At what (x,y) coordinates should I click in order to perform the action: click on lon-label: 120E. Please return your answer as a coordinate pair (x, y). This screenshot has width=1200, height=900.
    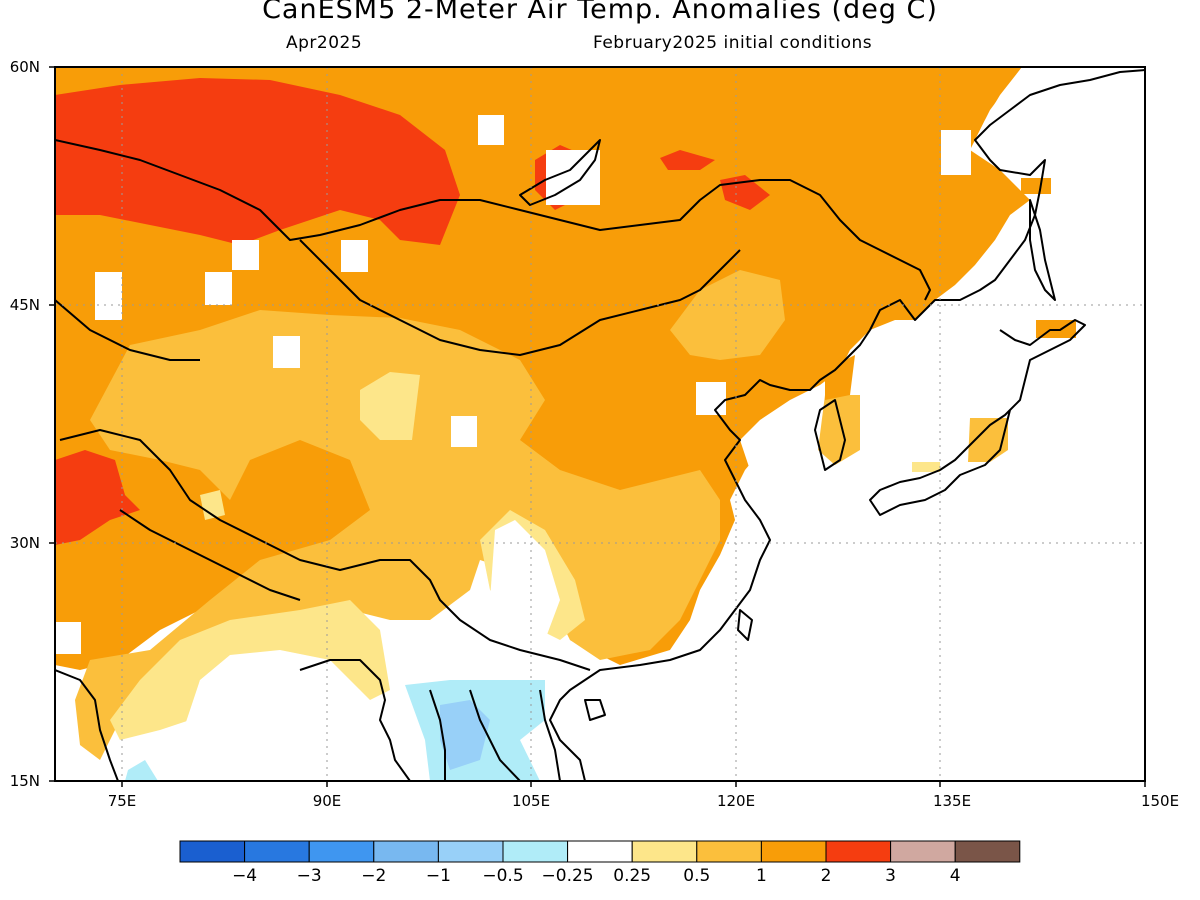
    Looking at the image, I should click on (736, 801).